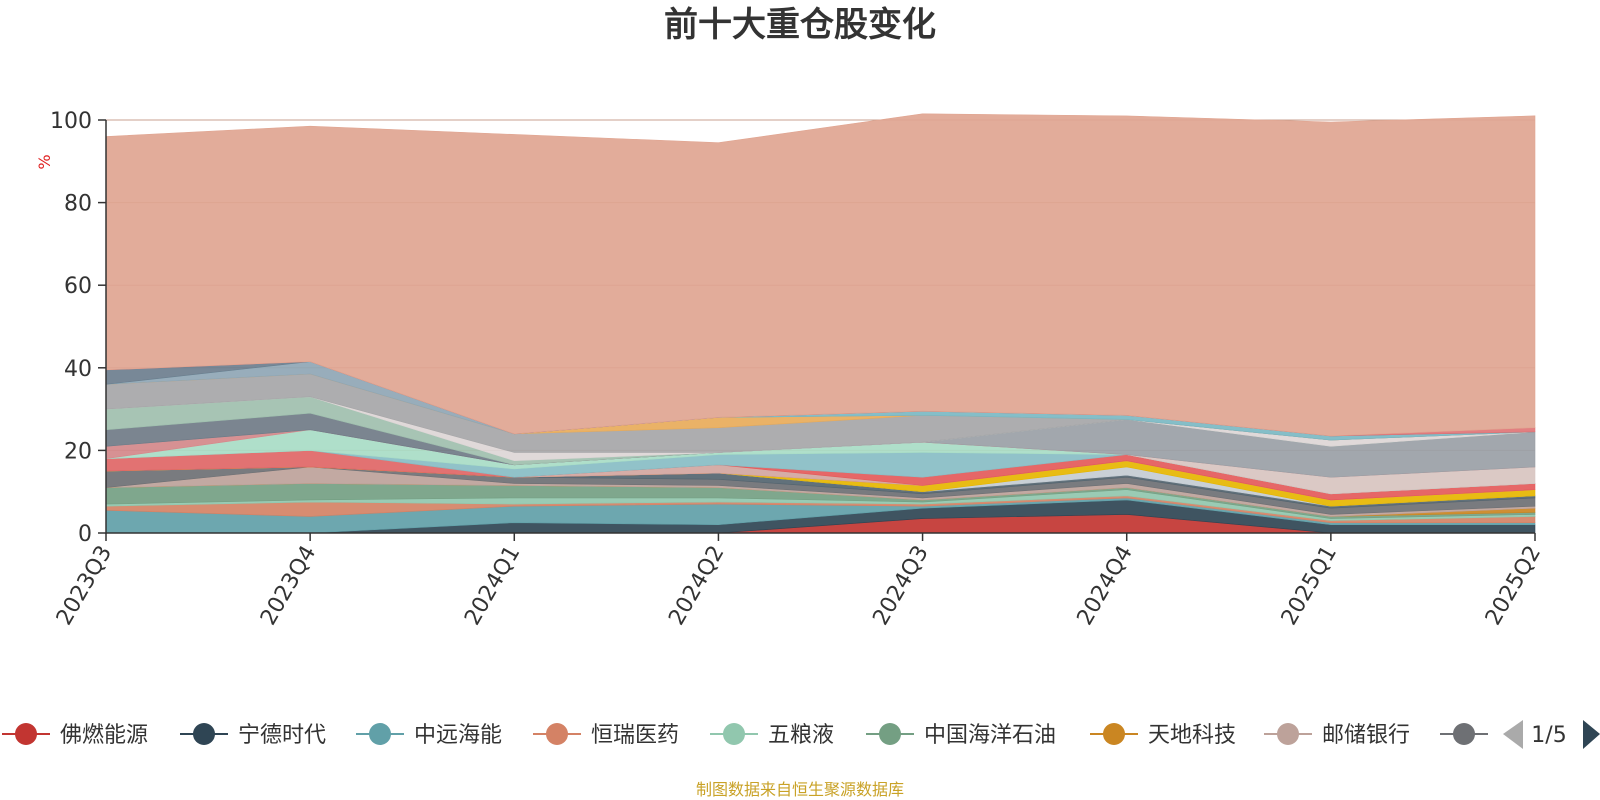  I want to click on legend-item: 中国海洋石油, so click(961, 735).